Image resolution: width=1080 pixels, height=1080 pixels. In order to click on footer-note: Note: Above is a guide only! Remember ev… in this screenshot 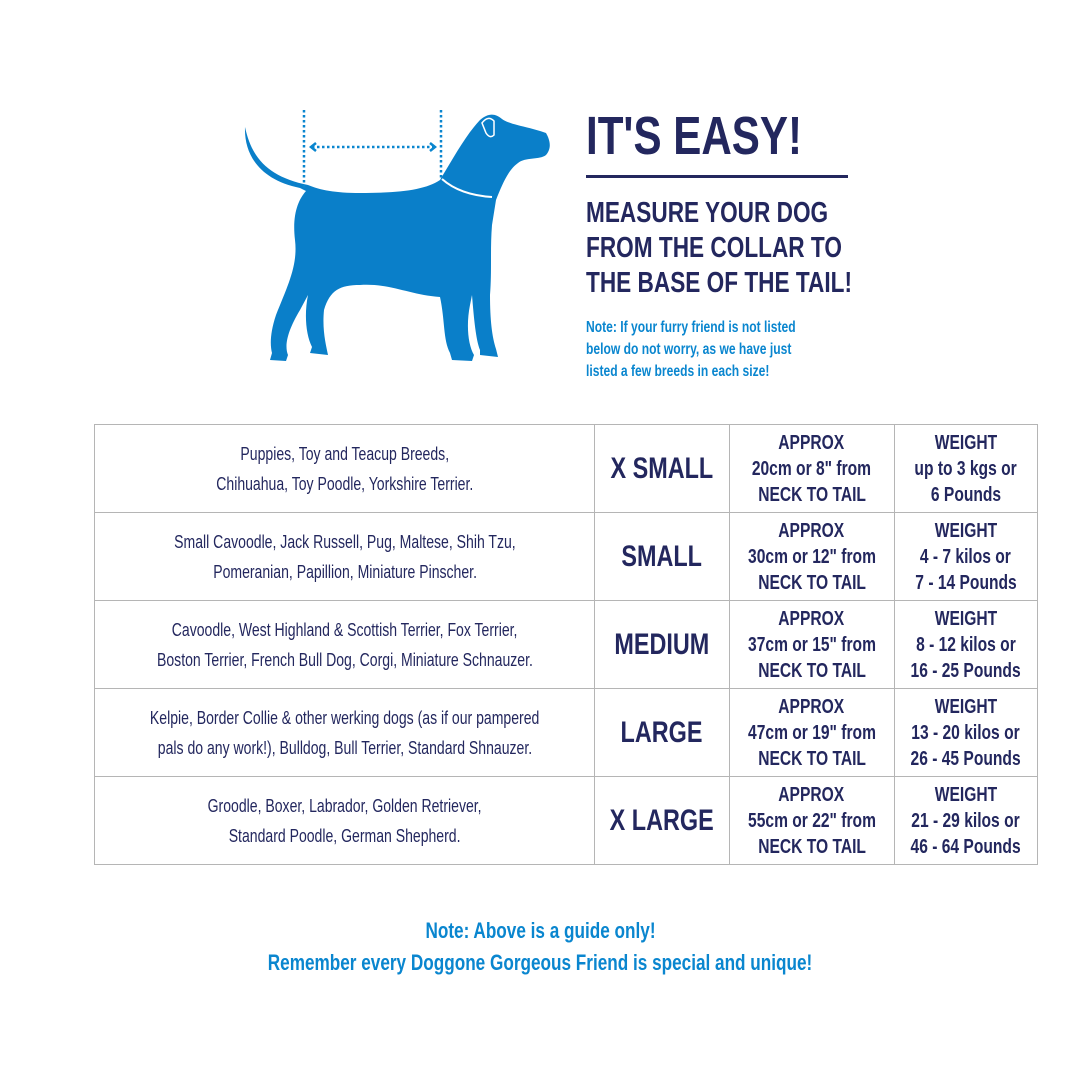, I will do `click(540, 946)`.